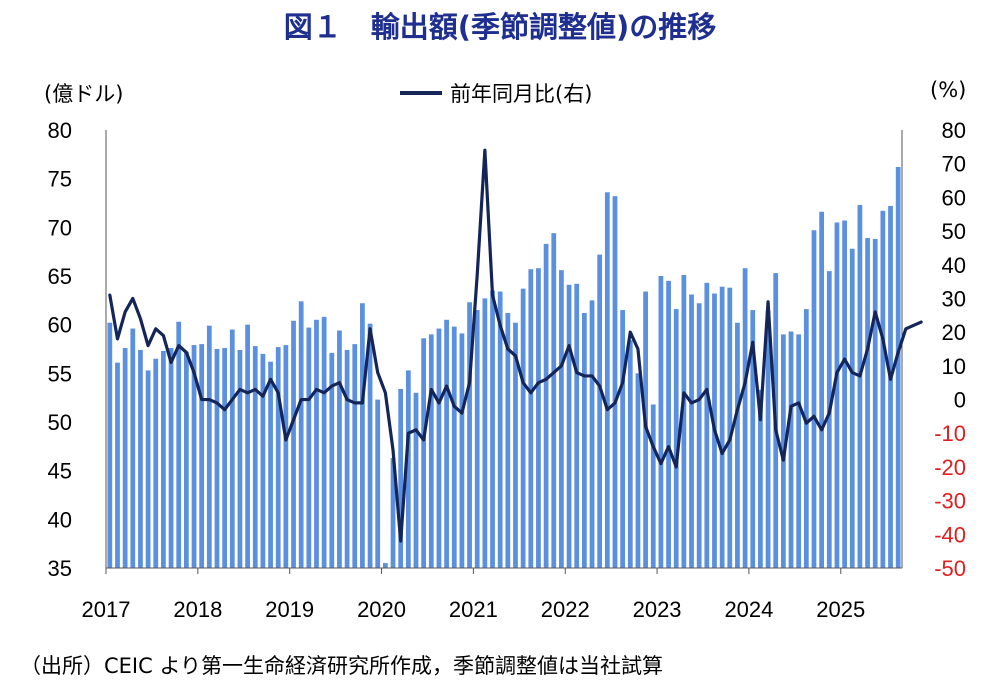 The height and width of the screenshot is (696, 1000). What do you see at coordinates (950, 568) in the screenshot?
I see `right-tick-label-0: -50` at bounding box center [950, 568].